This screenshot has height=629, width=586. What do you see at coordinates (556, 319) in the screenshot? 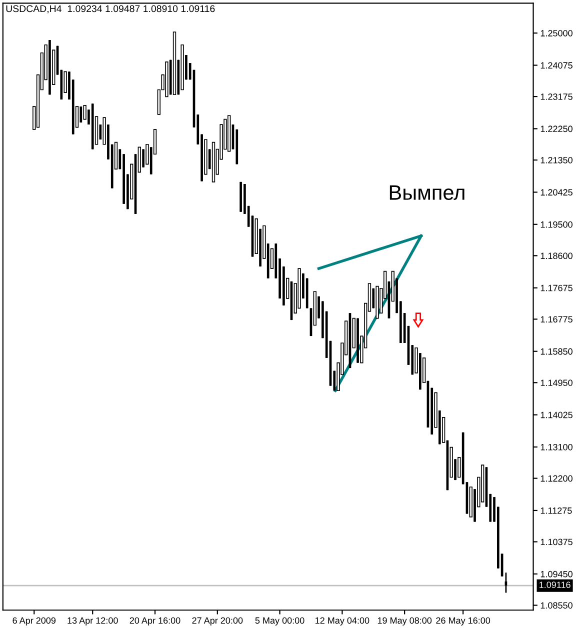
I see `y-tick-label: 1.16775` at bounding box center [556, 319].